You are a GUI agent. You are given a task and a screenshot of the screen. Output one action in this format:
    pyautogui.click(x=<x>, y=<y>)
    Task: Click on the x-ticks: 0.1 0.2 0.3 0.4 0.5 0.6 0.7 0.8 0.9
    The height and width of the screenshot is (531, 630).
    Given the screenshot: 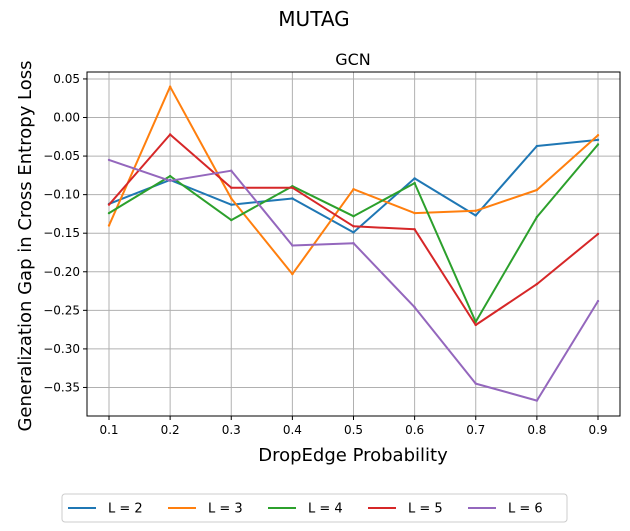 What is the action you would take?
    pyautogui.click(x=353, y=426)
    